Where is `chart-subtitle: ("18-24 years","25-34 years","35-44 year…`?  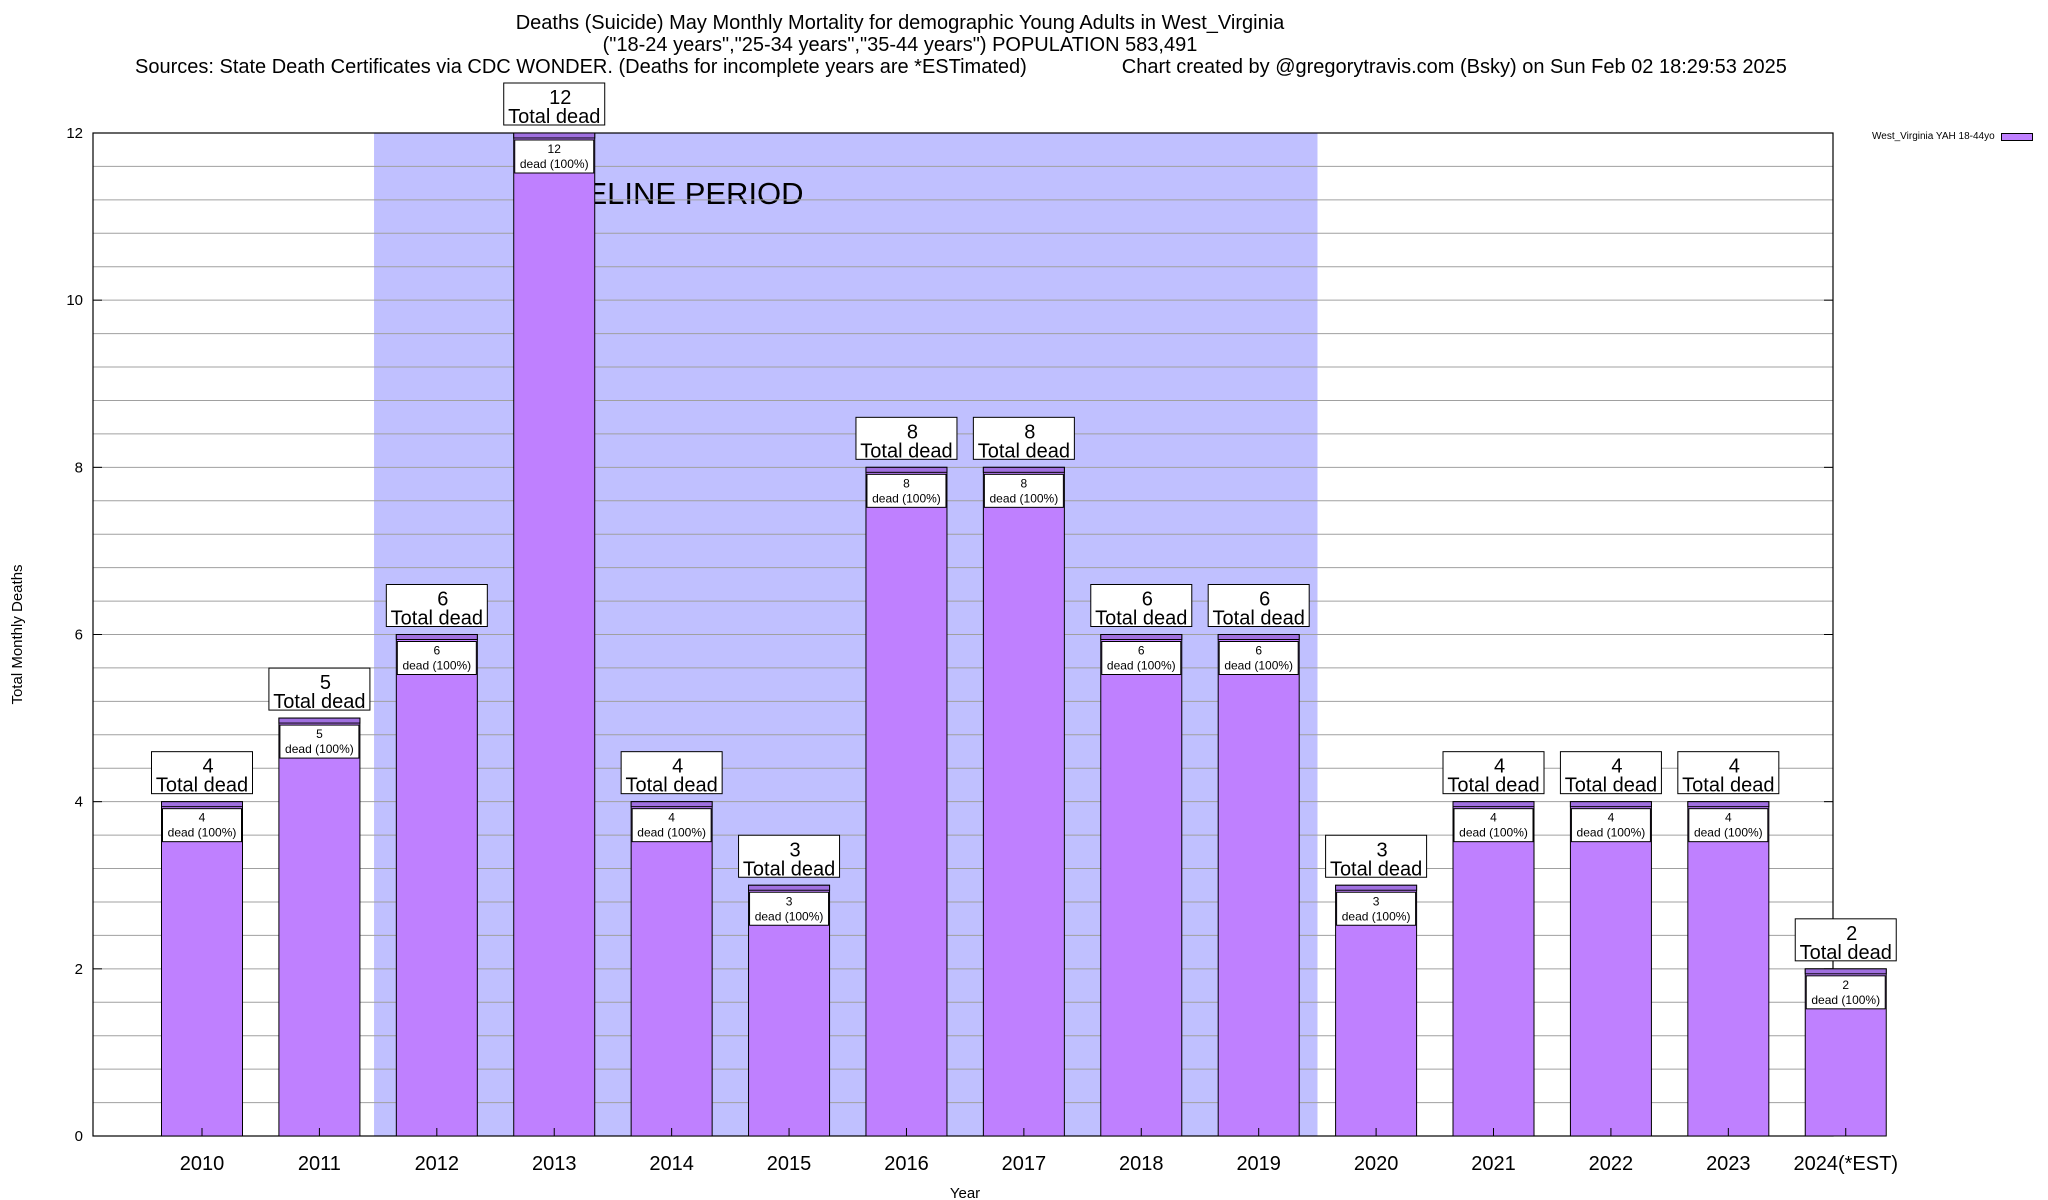 chart-subtitle: ("18-24 years","25-34 years","35-44 year… is located at coordinates (900, 45).